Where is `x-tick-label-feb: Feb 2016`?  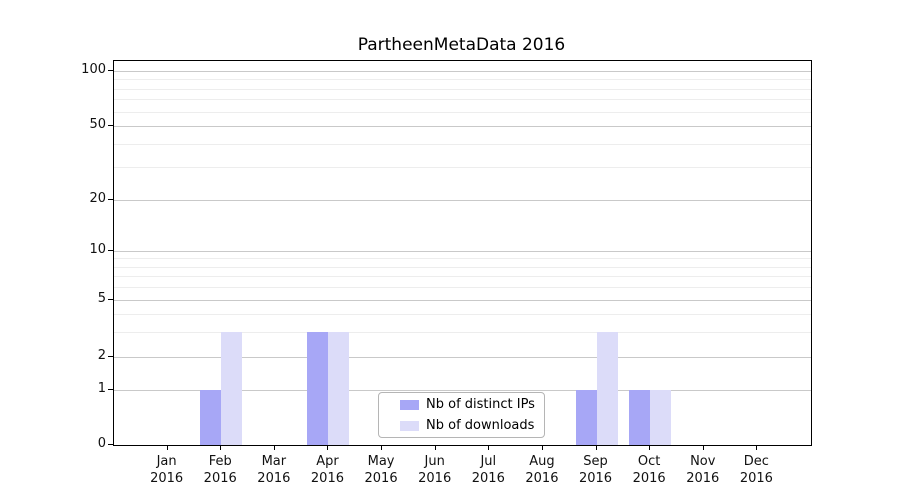 x-tick-label-feb: Feb 2016 is located at coordinates (220, 470).